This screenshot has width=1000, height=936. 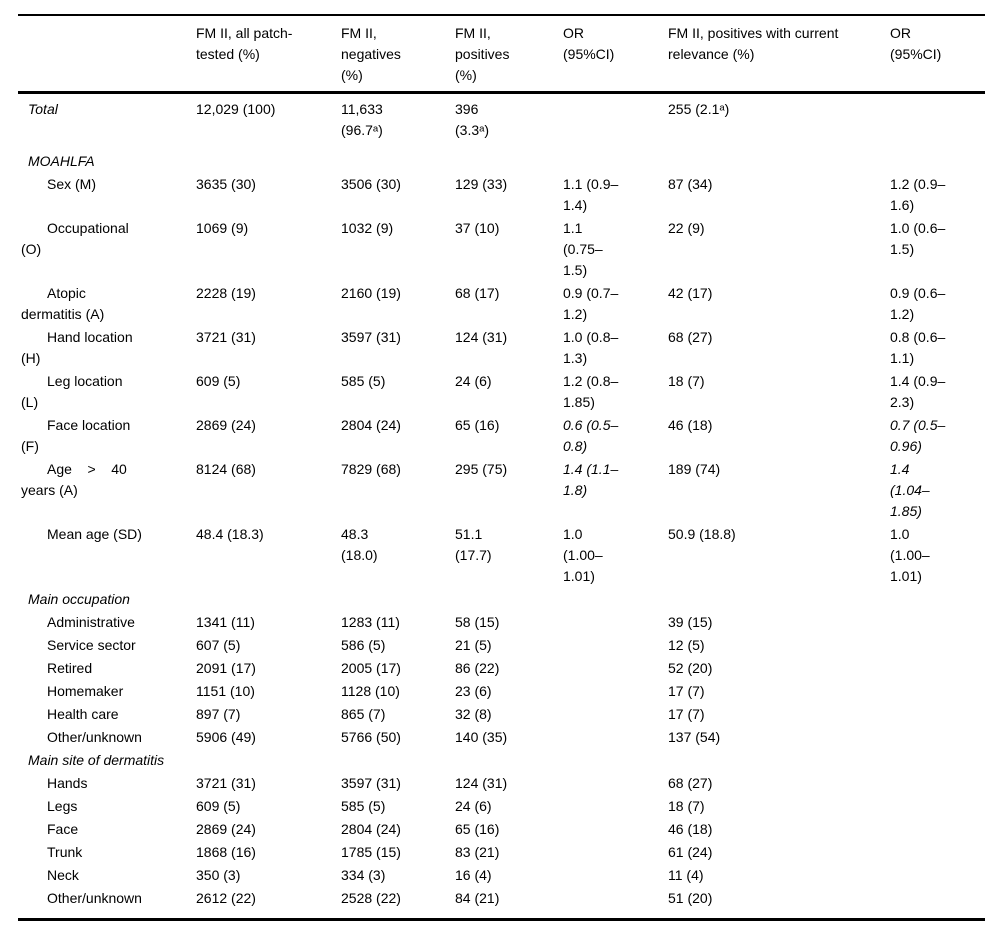 I want to click on data-cell: 5906 (49), so click(x=226, y=737).